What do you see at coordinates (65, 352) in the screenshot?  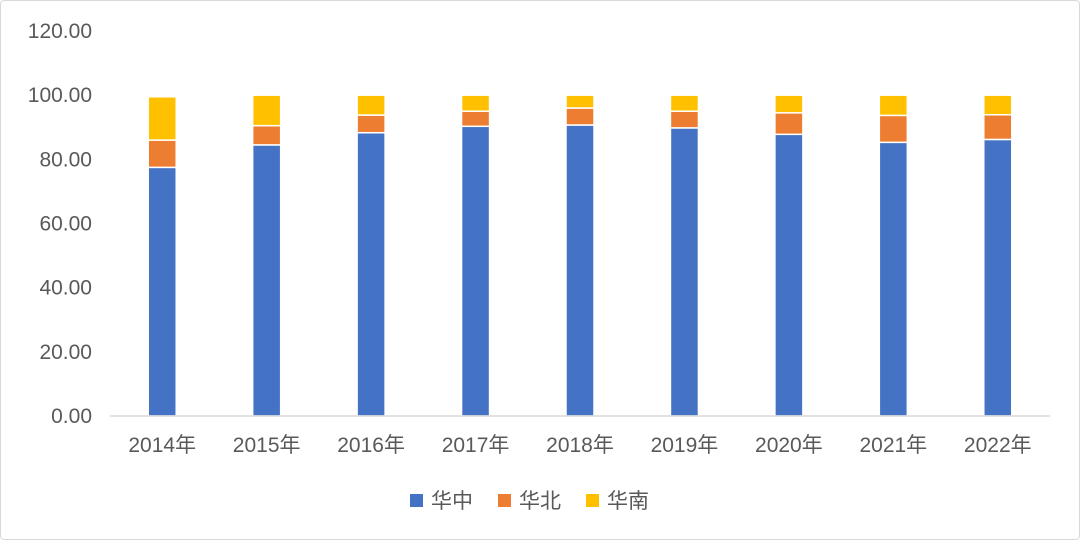 I see `y-tick-label: 20.00` at bounding box center [65, 352].